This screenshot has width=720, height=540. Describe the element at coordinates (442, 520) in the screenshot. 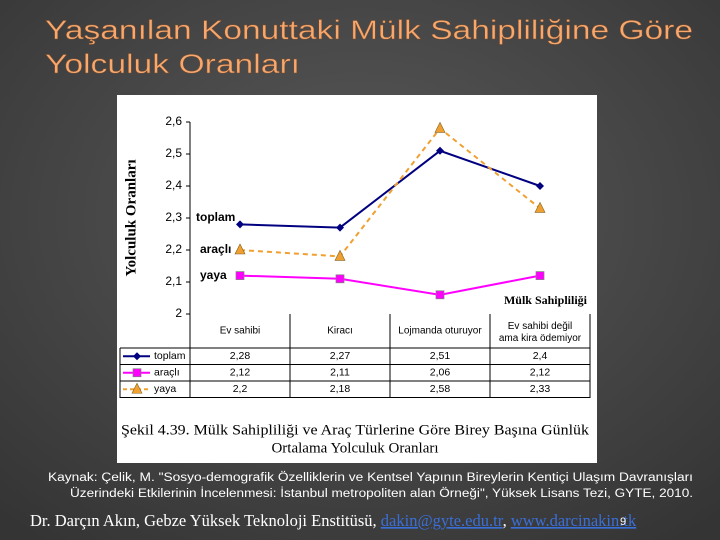

I see `email-link: dakin@gyte.edu.tr` at that location.